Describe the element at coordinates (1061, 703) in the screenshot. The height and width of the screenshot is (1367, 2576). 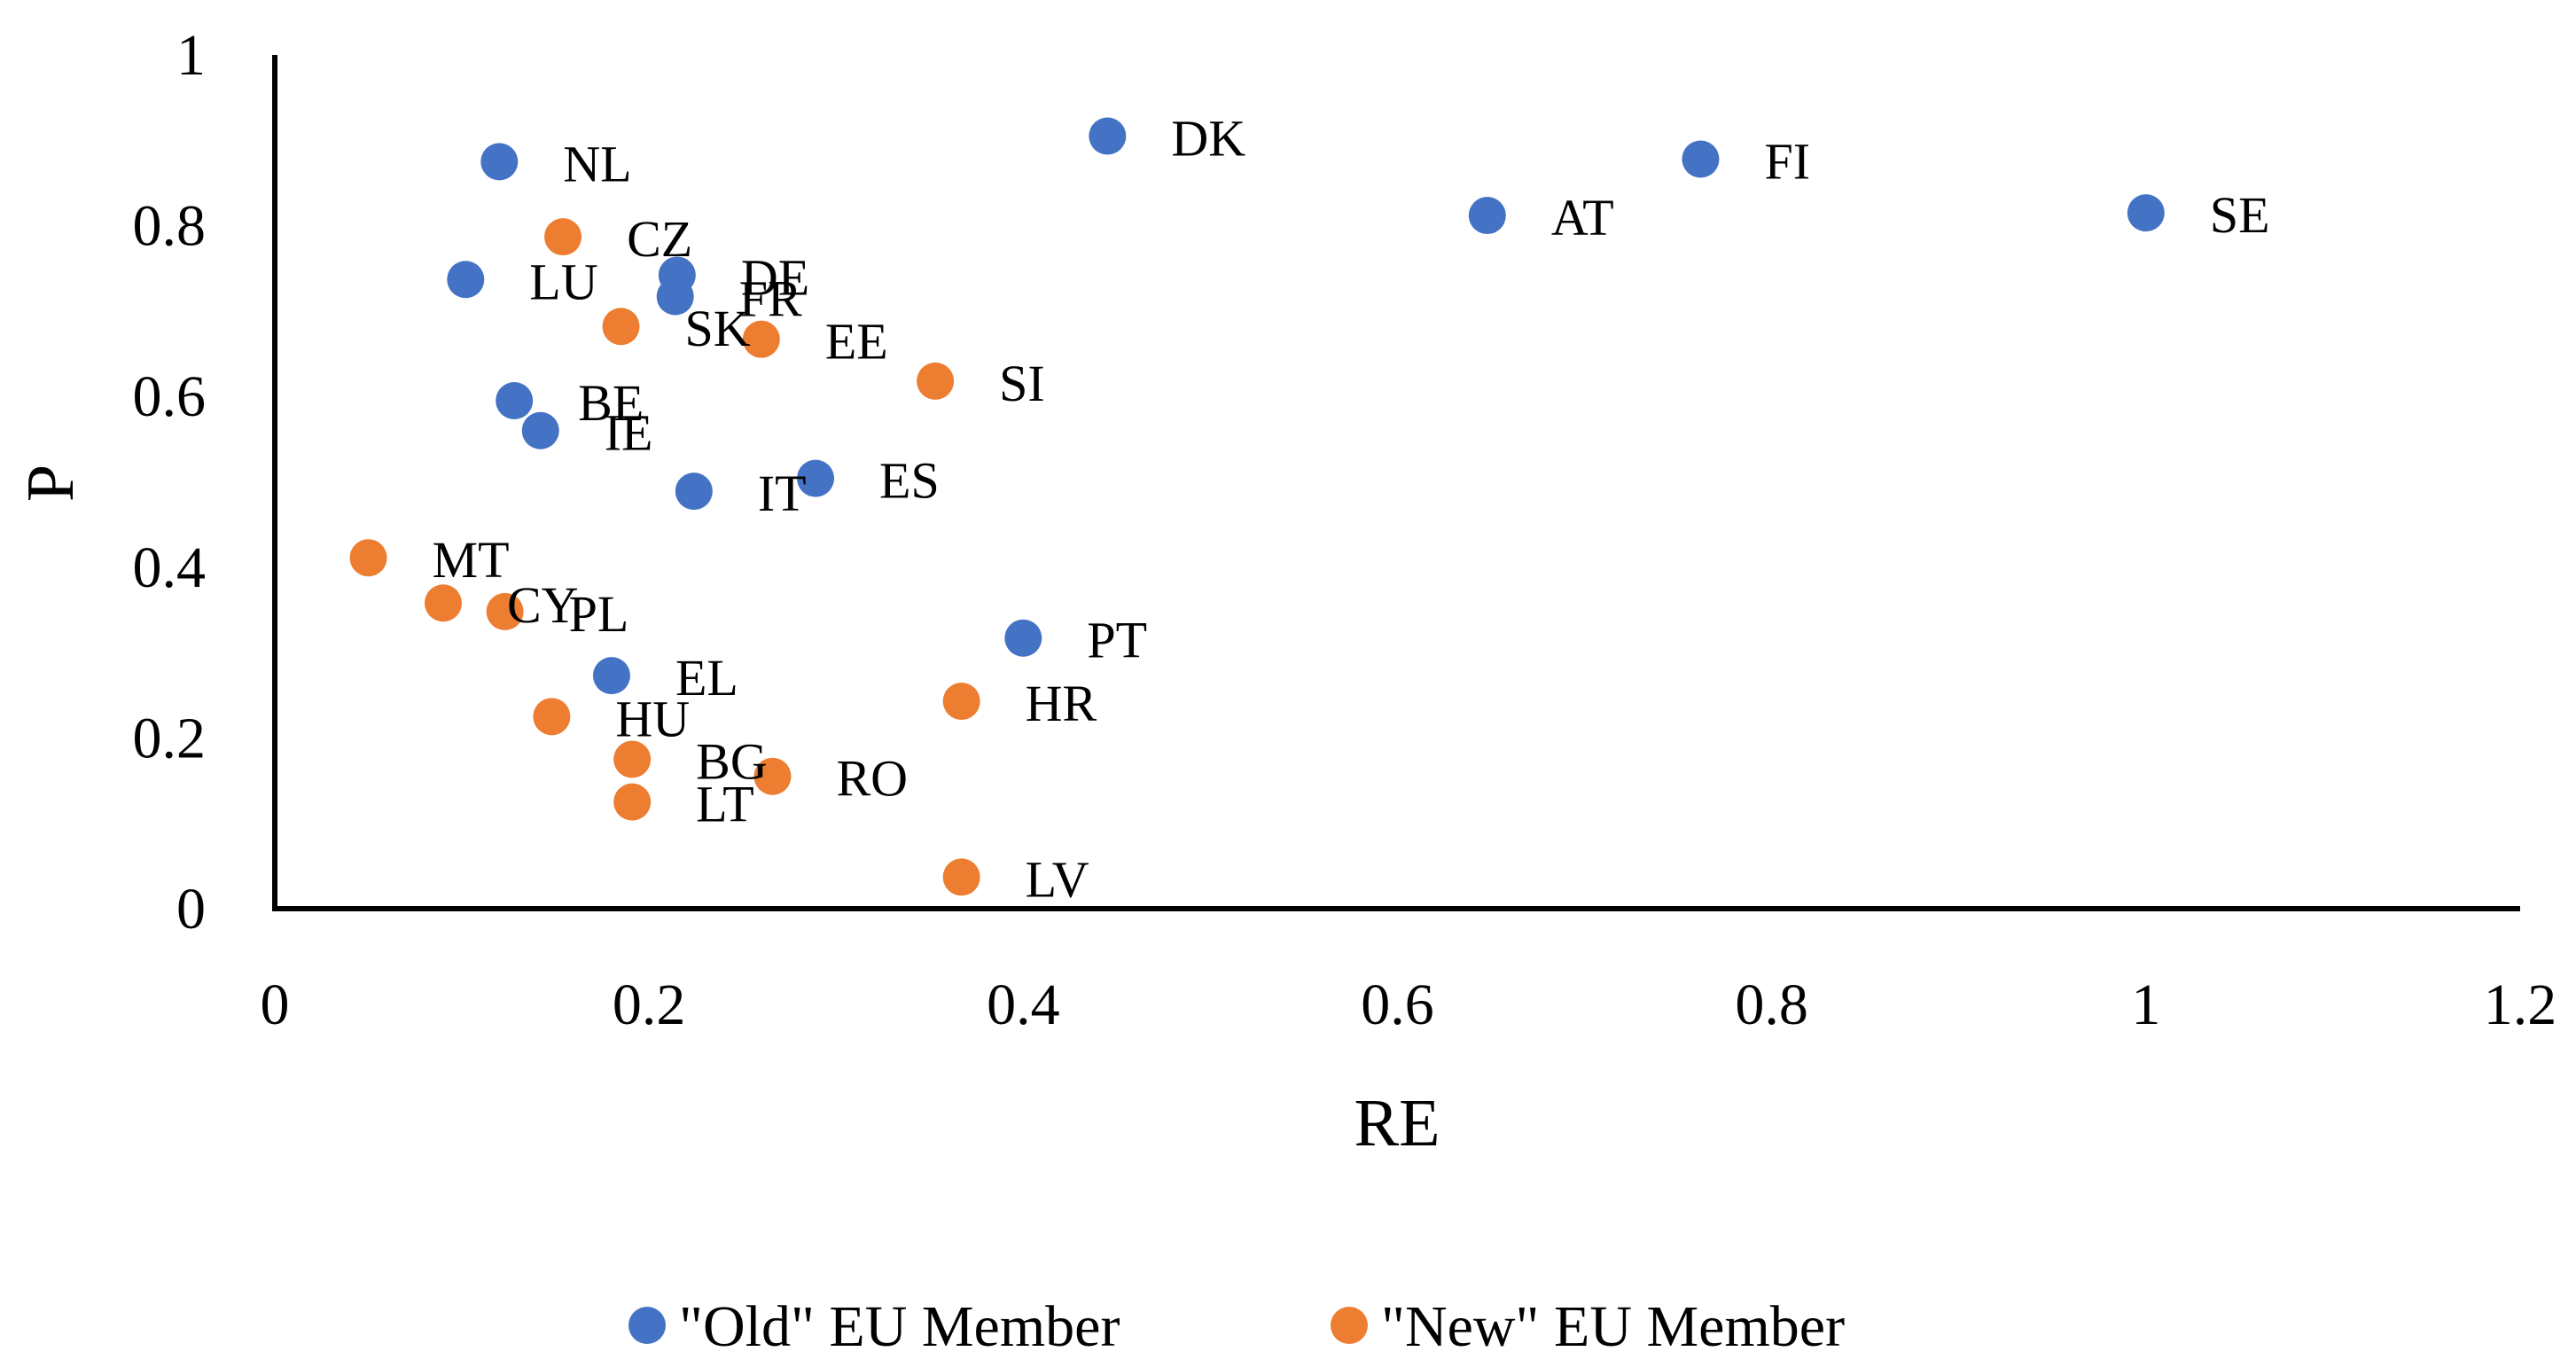
I see `point-label-hr: HR` at that location.